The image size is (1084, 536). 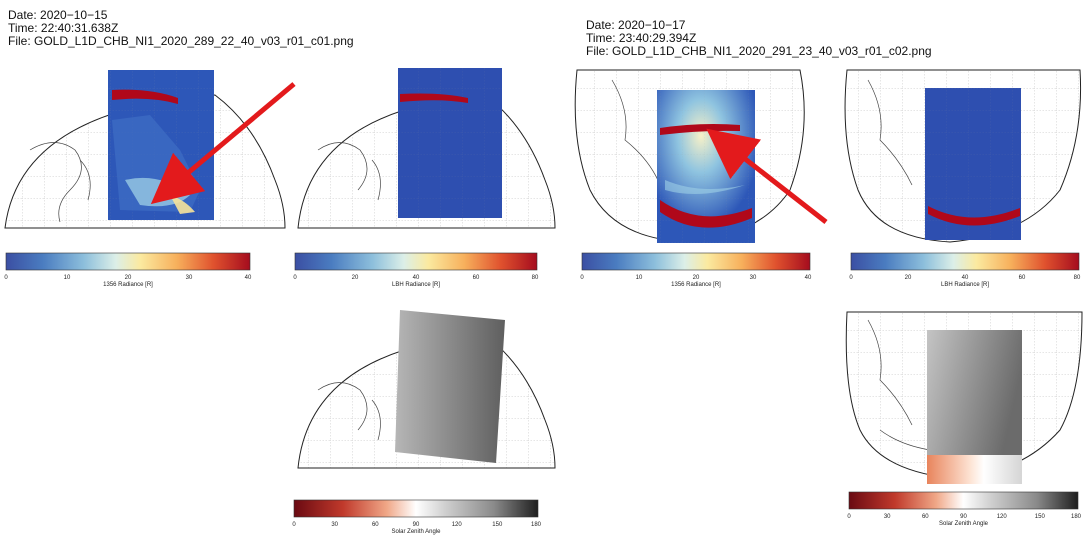 What do you see at coordinates (963, 156) in the screenshot?
I see `right-lbh-globe-map` at bounding box center [963, 156].